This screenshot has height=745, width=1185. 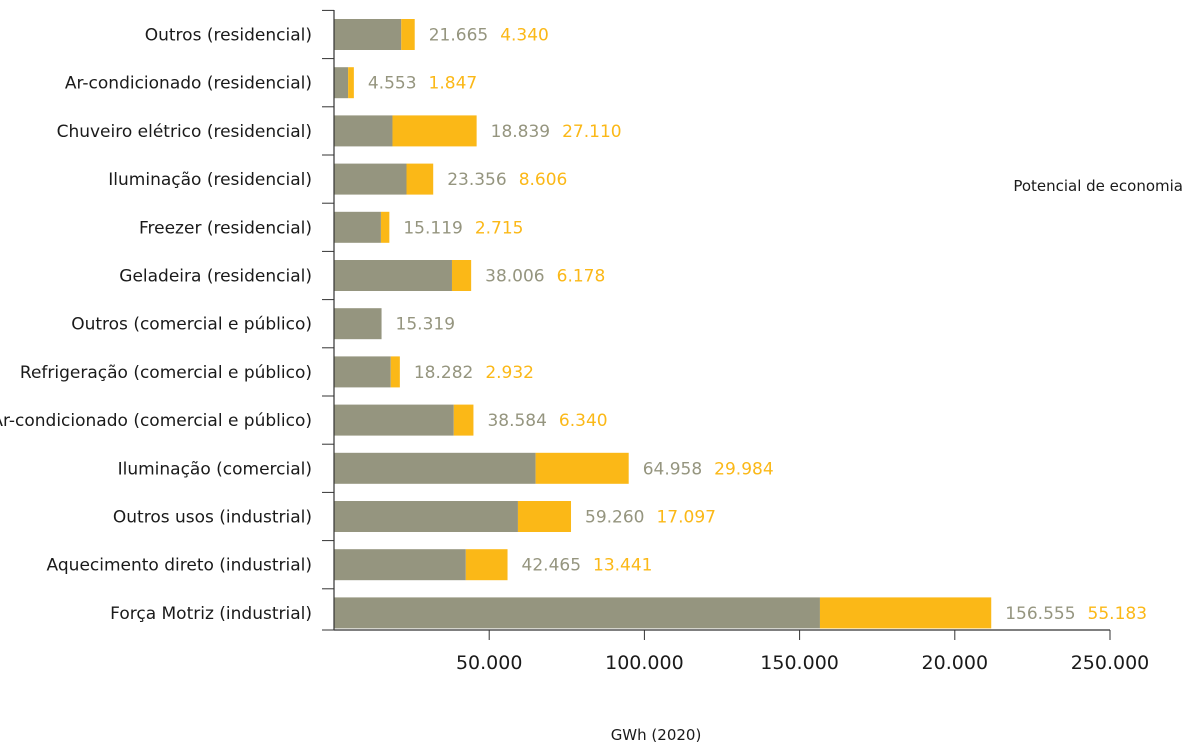 I want to click on data-labels: 42.465 13.441, so click(x=587, y=566).